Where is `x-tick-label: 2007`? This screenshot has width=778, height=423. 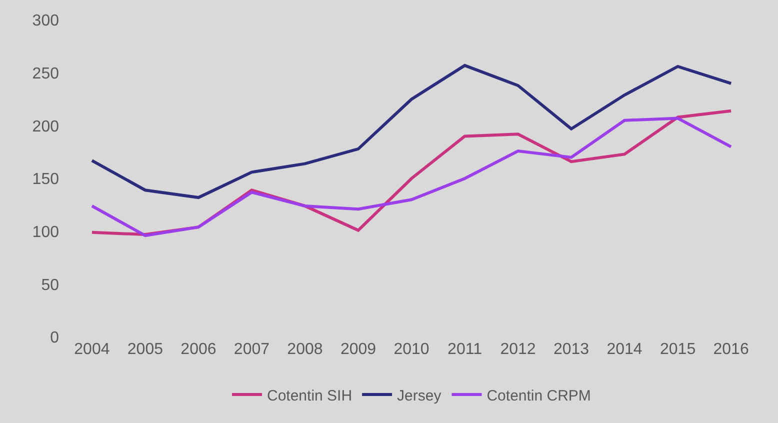
x-tick-label: 2007 is located at coordinates (252, 349).